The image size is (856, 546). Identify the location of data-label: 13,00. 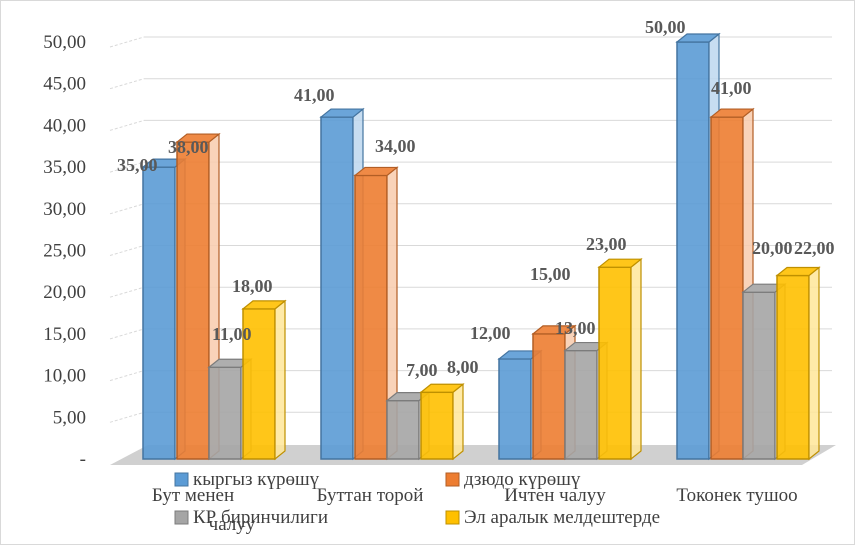
(575, 328).